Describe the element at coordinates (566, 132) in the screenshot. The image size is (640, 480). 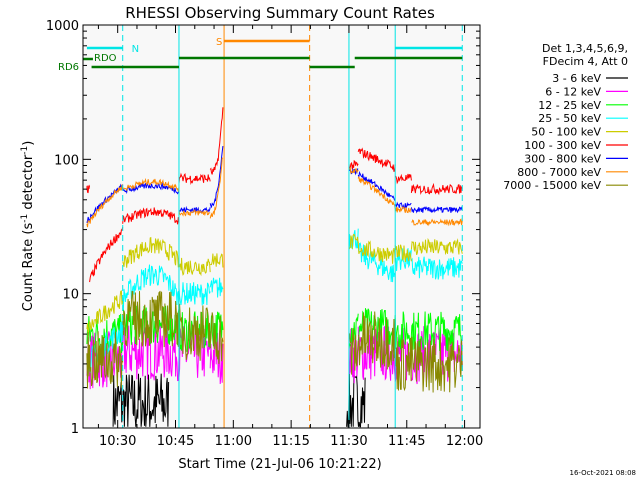
I see `legend-label-4: 50 - 100 keV` at that location.